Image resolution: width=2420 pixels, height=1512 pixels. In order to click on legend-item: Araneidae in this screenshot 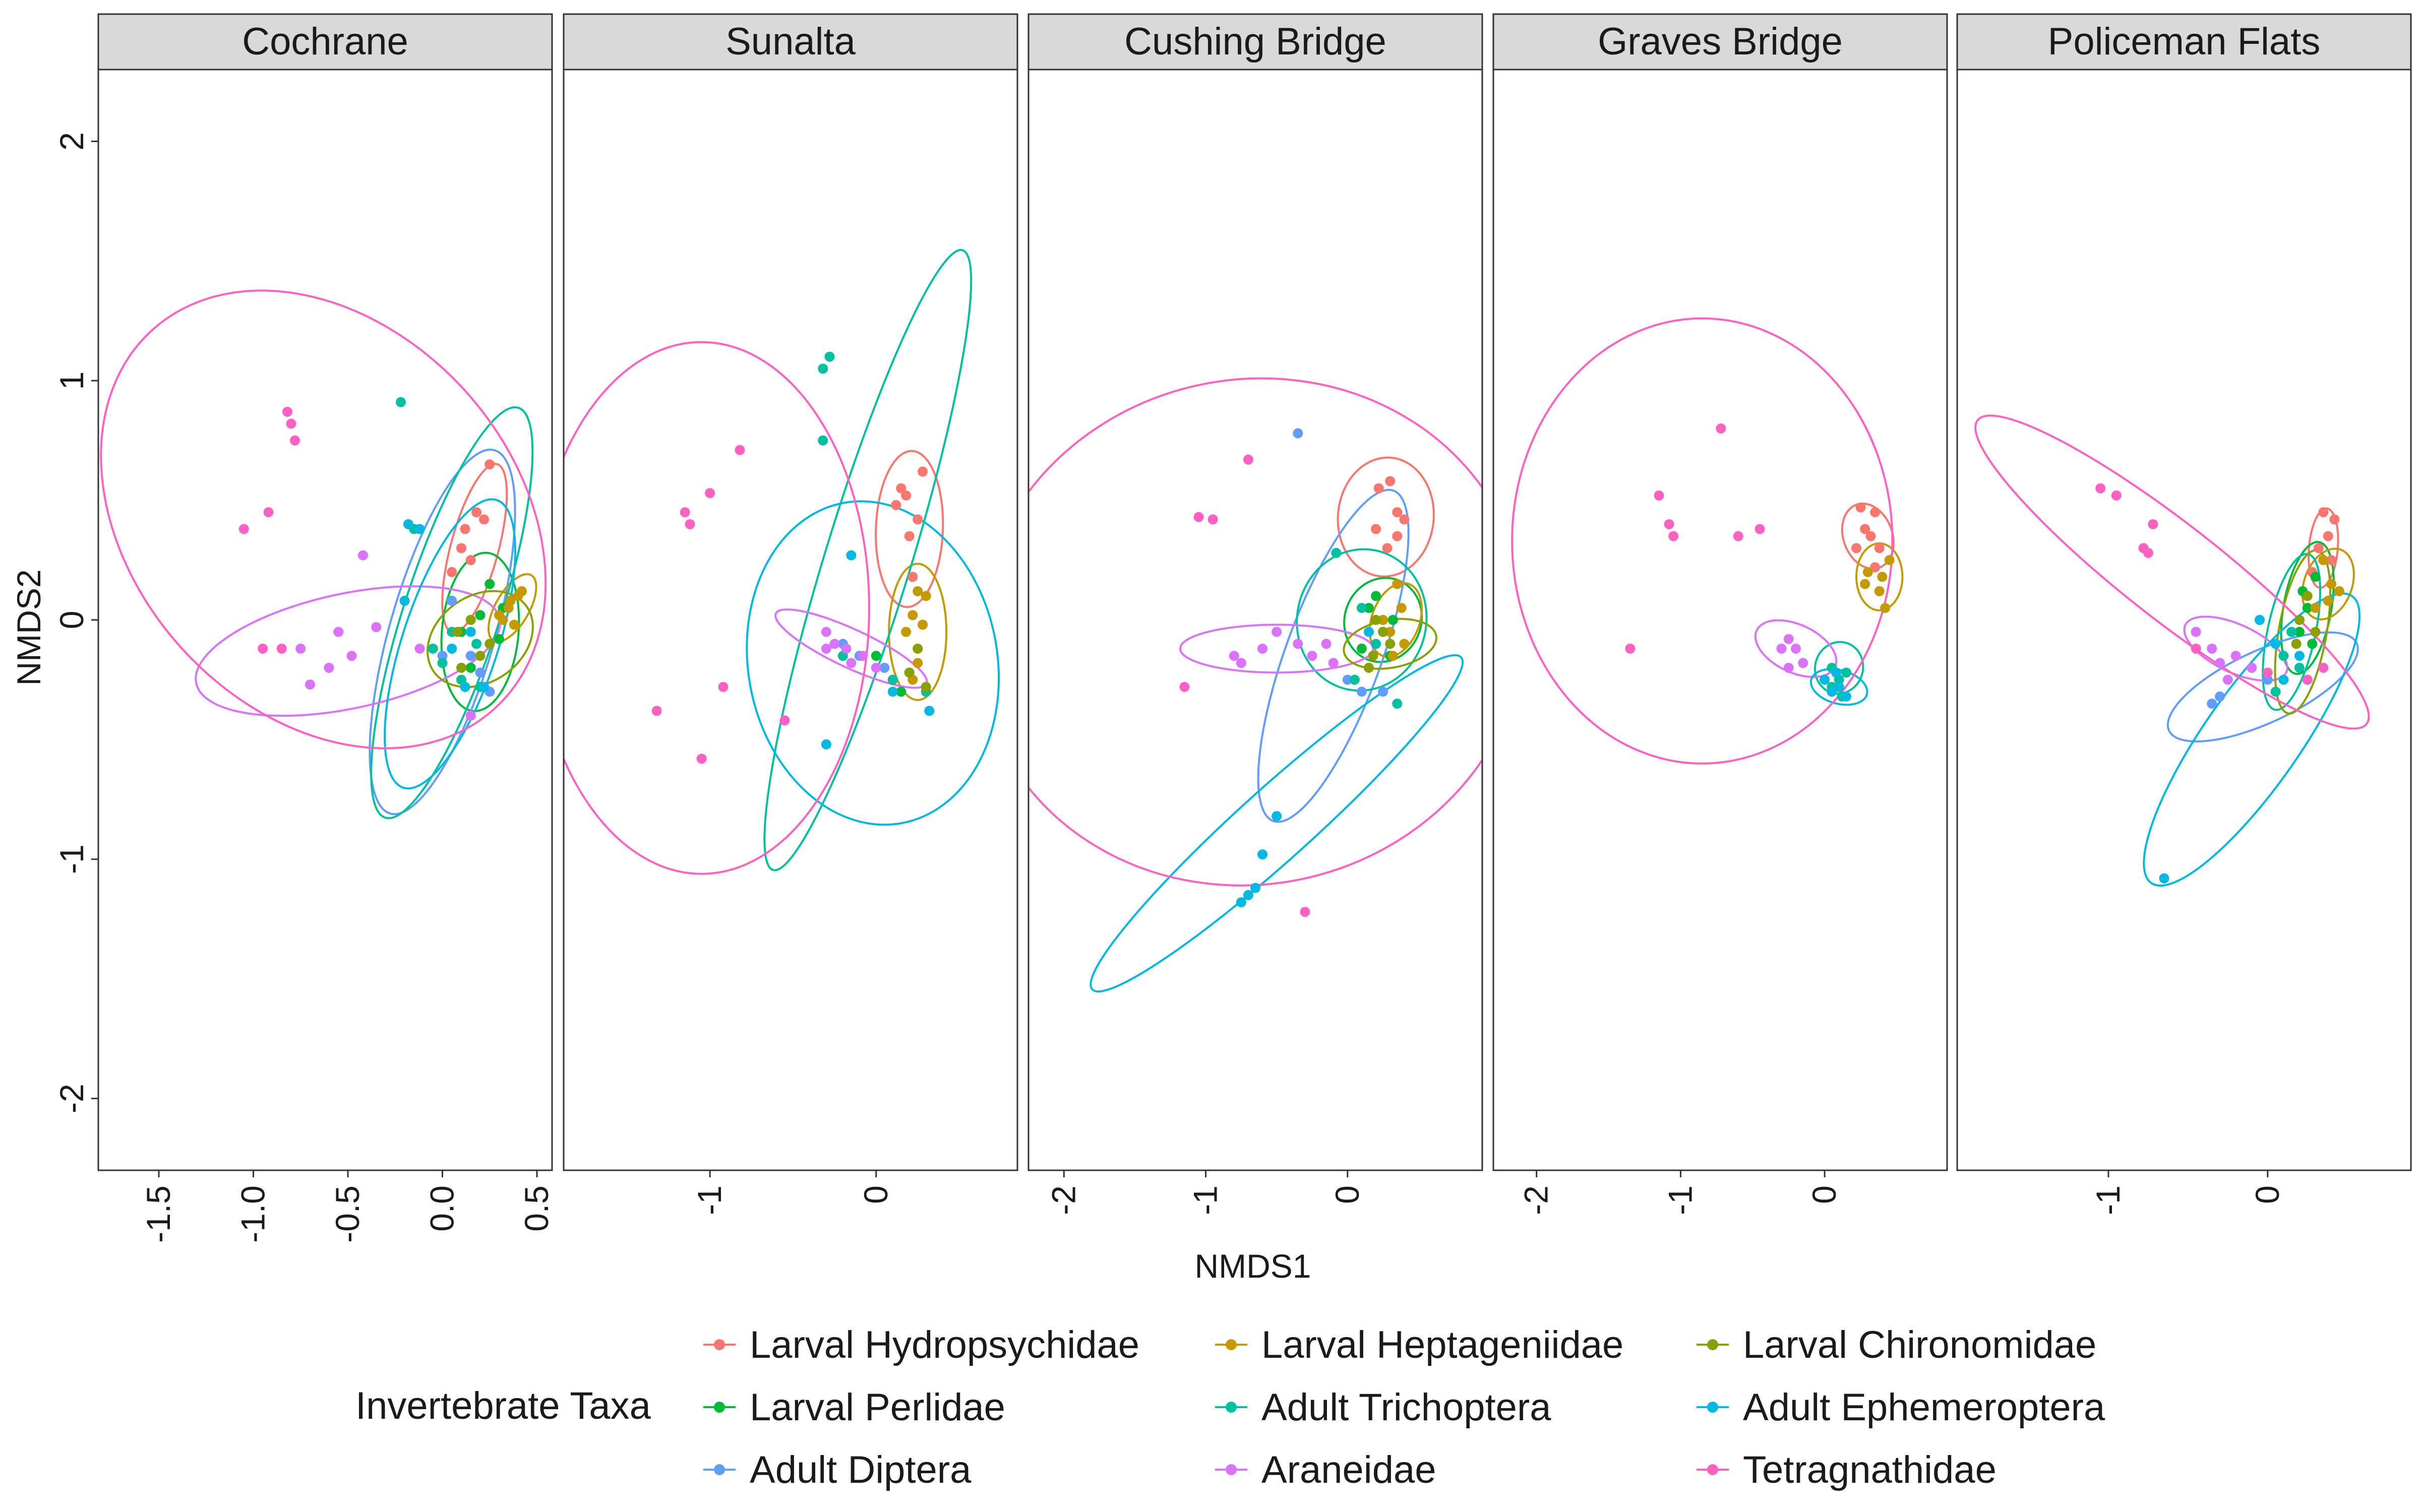, I will do `click(1325, 1469)`.